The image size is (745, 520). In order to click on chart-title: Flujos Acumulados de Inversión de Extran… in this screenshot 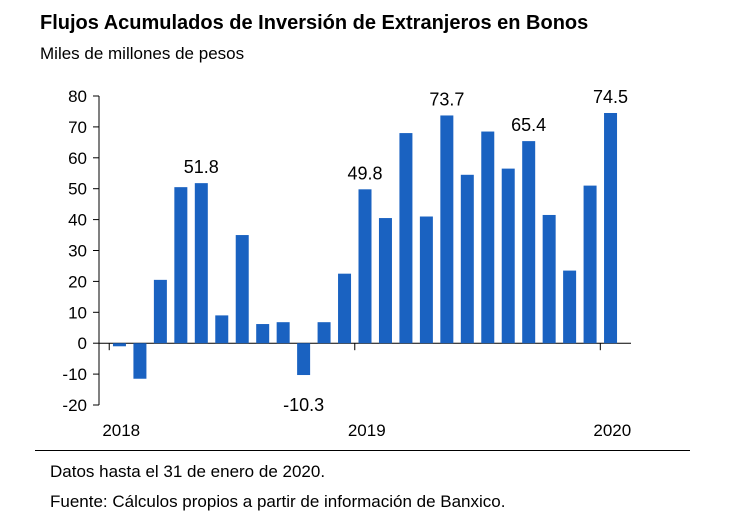, I will do `click(314, 23)`.